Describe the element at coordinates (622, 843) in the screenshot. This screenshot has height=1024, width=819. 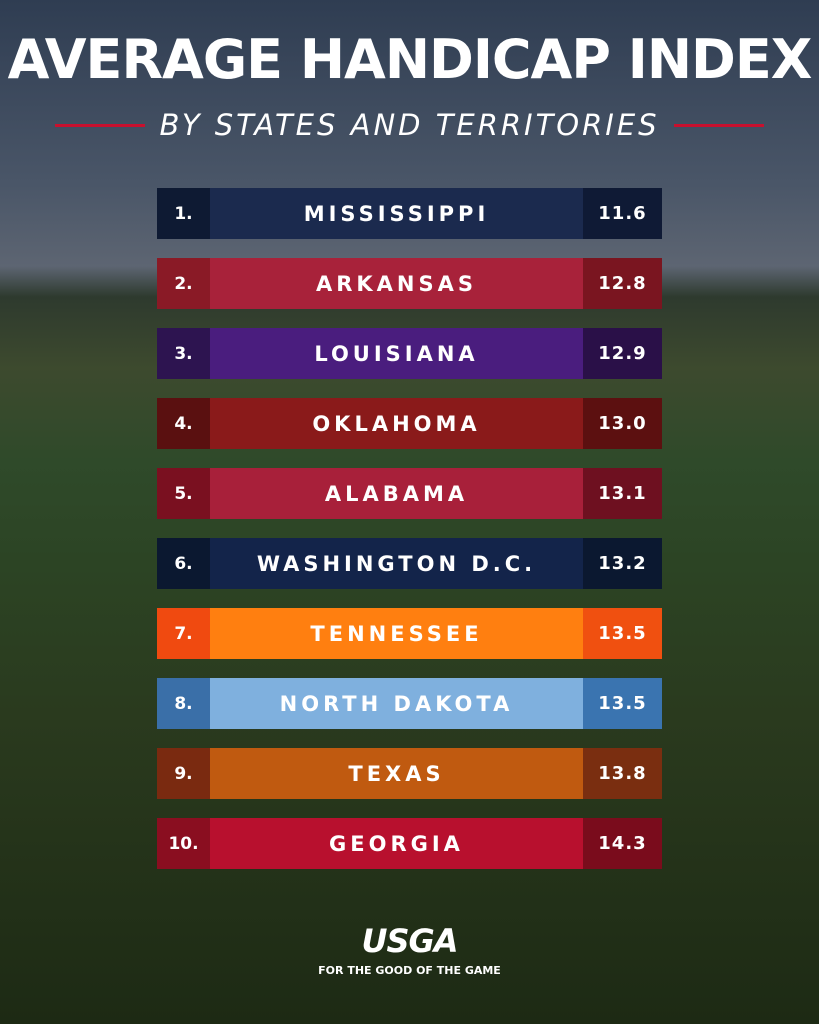
I see `handicap-value: 14.3` at that location.